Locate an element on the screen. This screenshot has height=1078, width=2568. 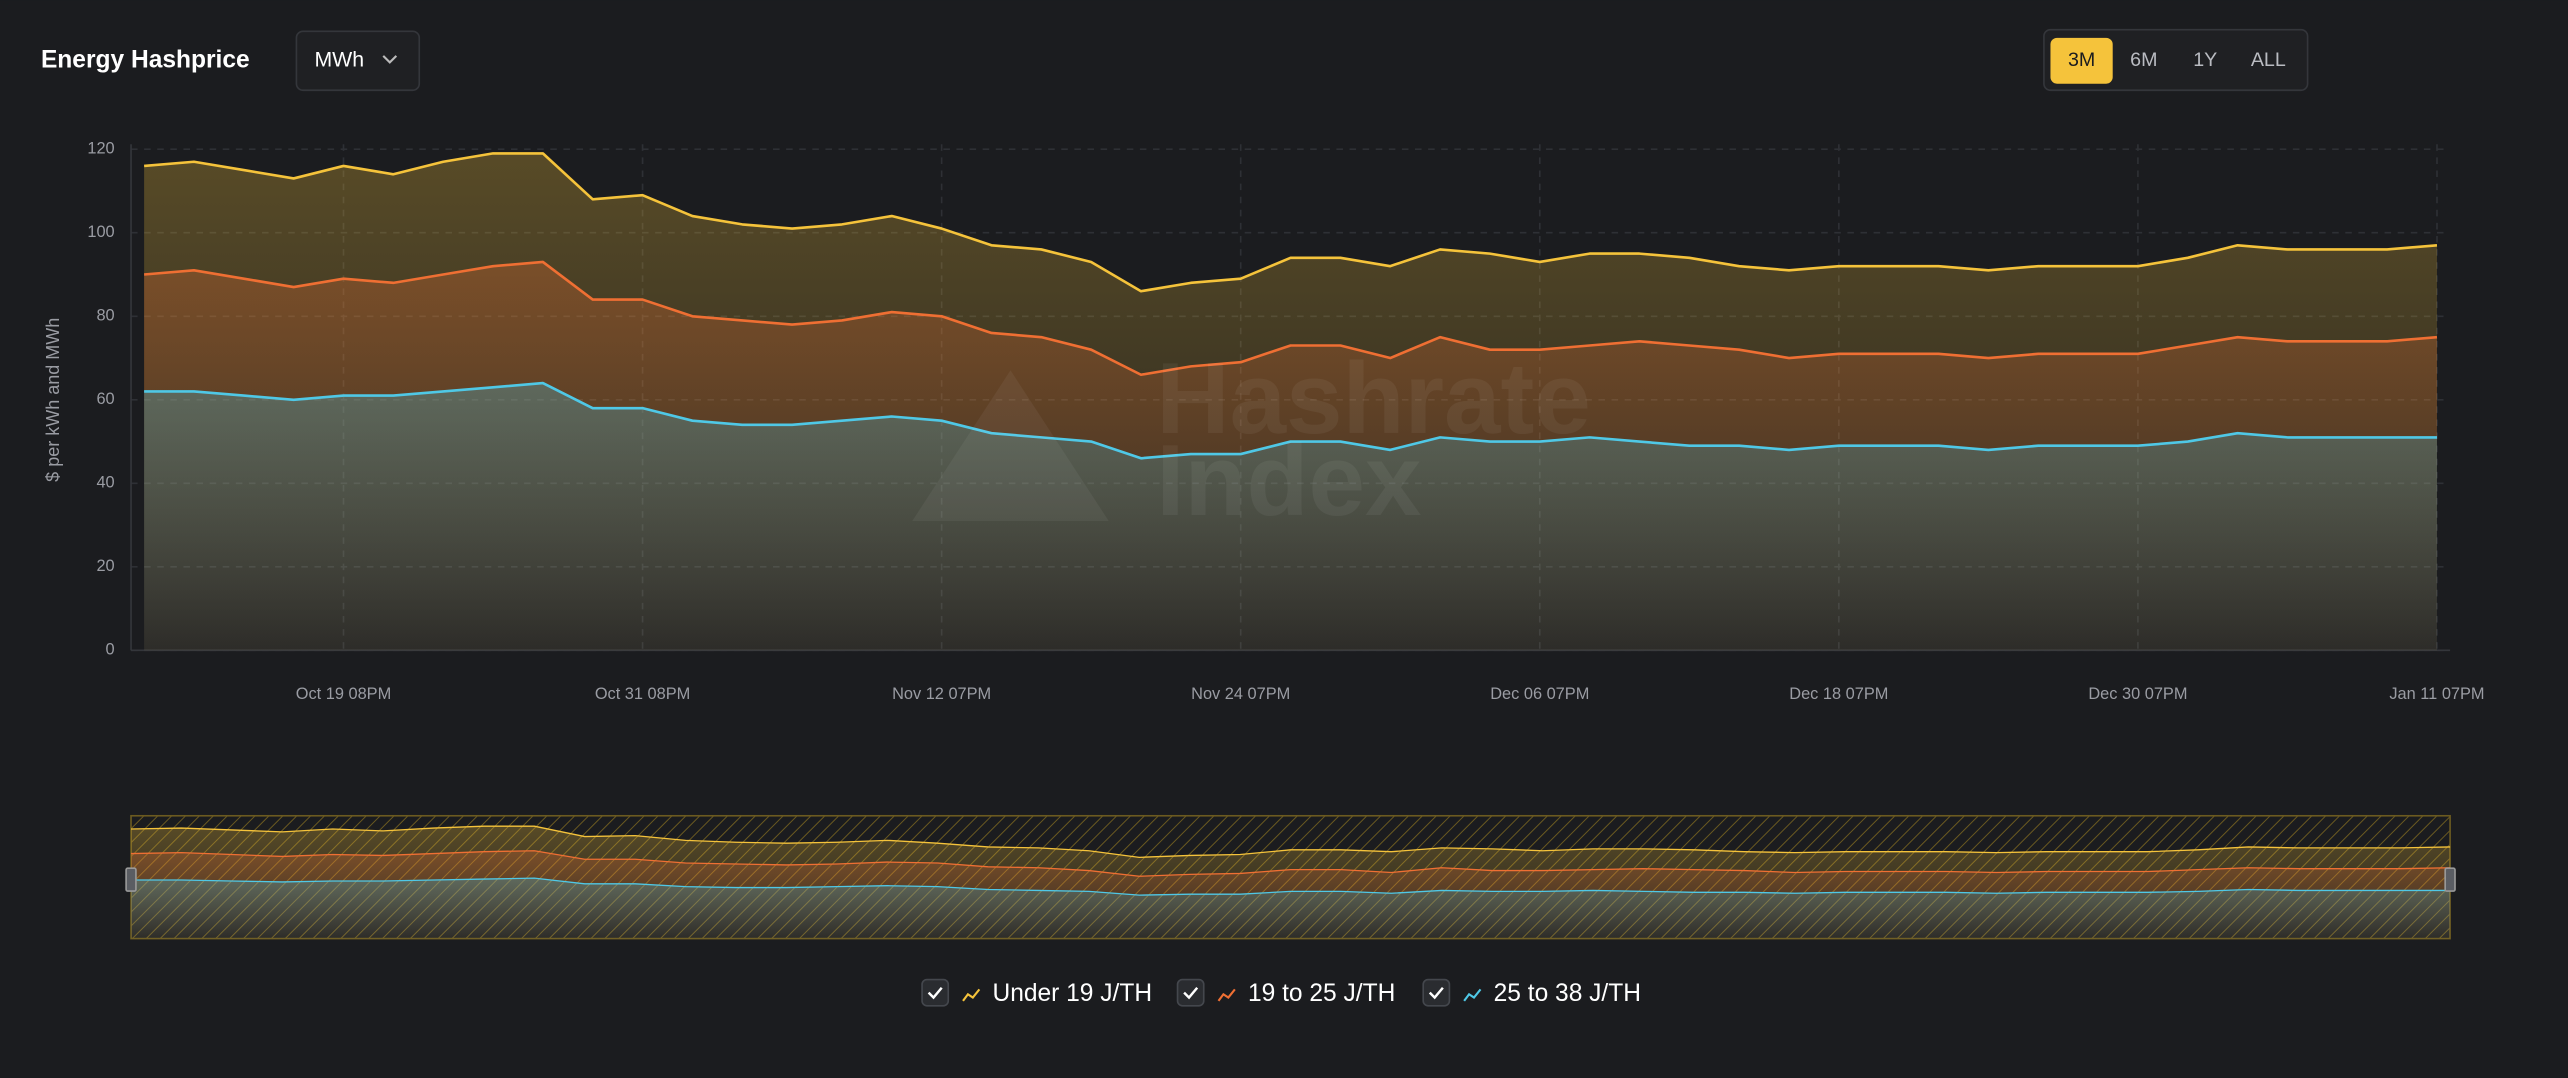
range-button-active is located at coordinates (2081, 60).